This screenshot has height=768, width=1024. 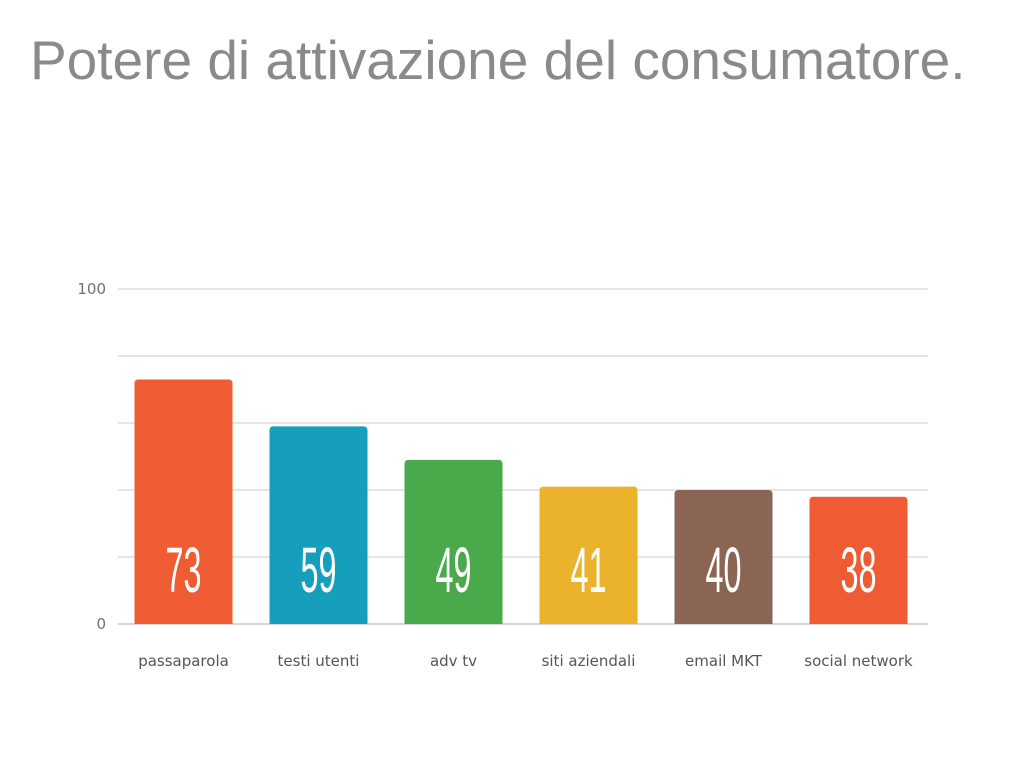 I want to click on bar-group: 41, so click(x=588, y=555).